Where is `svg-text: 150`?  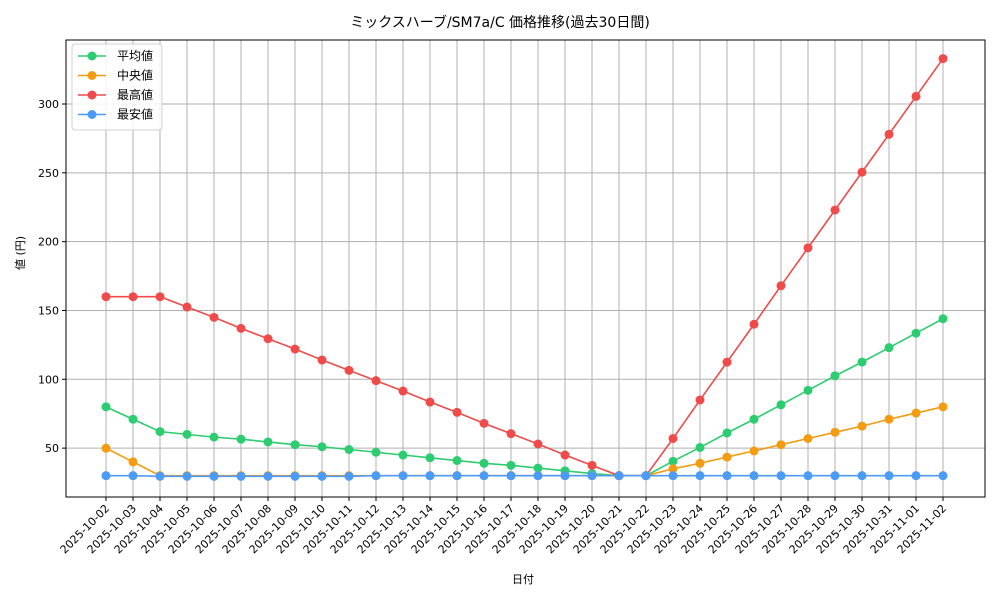
svg-text: 150 is located at coordinates (48, 310).